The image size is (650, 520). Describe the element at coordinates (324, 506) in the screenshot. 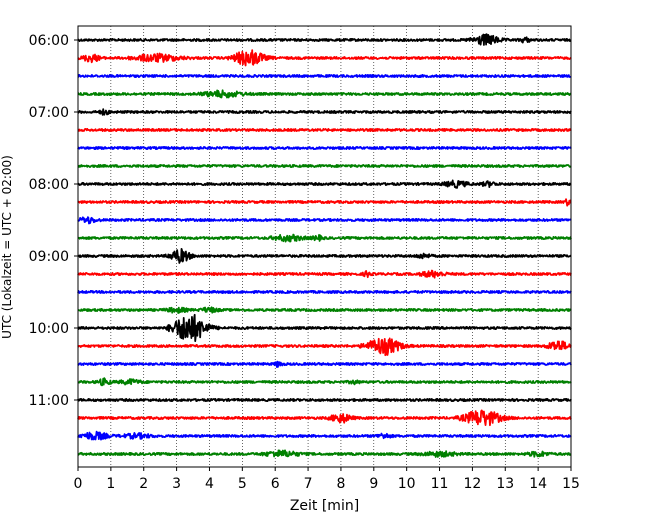

I see `x-axis-title: Zeit [min]` at that location.